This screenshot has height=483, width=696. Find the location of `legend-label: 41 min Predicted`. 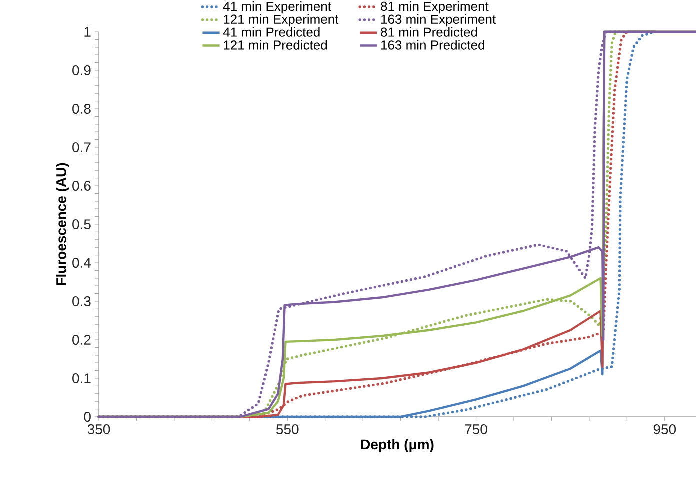

legend-label: 41 min Predicted is located at coordinates (271, 32).